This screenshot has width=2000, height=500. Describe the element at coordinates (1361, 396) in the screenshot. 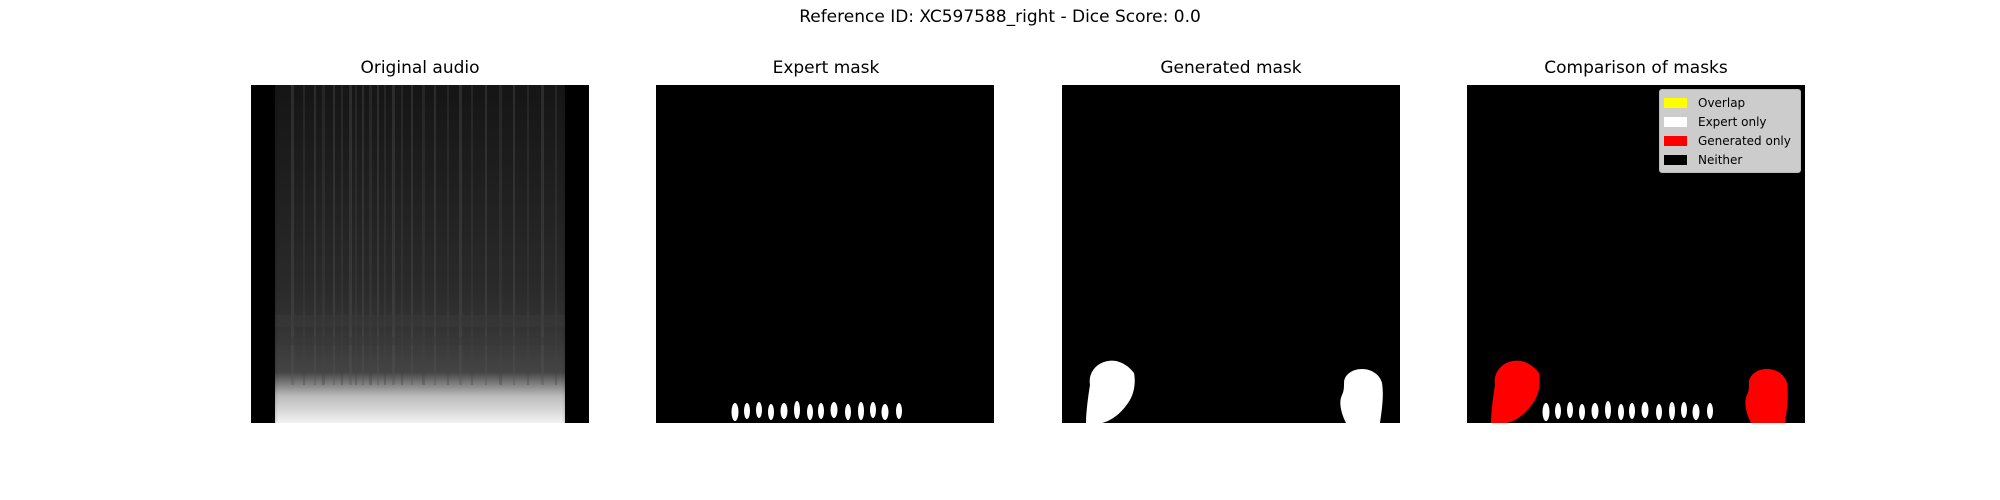

I see `generated-region-right` at that location.